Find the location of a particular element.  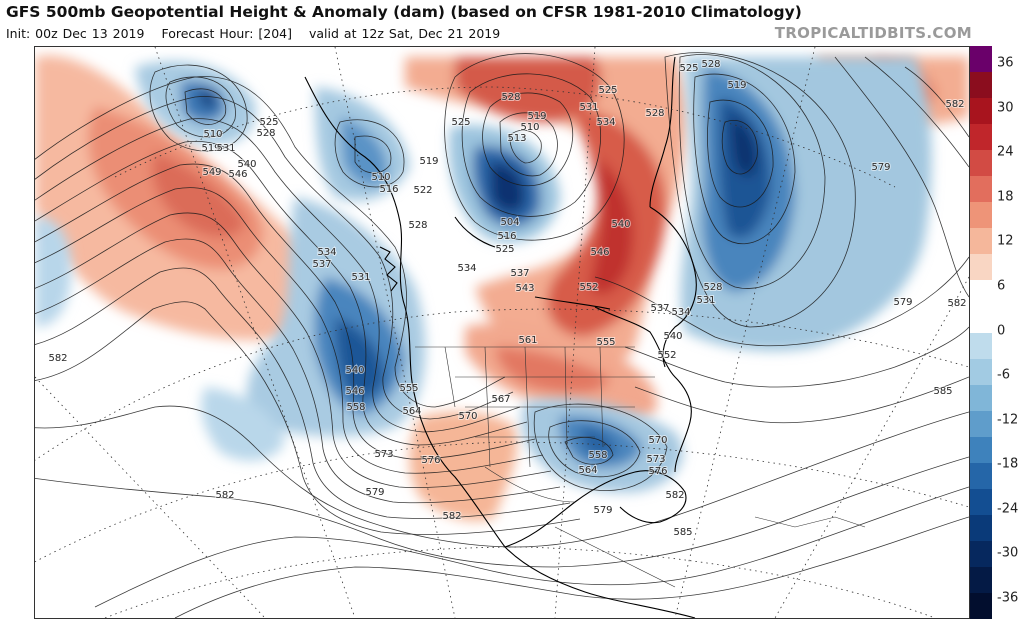

forecast-hour: Forecast Hour: [204] is located at coordinates (227, 33).